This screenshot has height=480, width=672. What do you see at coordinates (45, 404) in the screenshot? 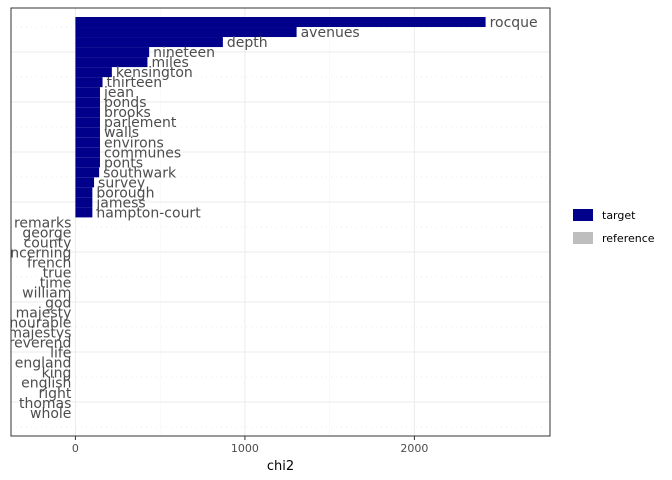
I see `word-label-thomas: thomas` at bounding box center [45, 404].